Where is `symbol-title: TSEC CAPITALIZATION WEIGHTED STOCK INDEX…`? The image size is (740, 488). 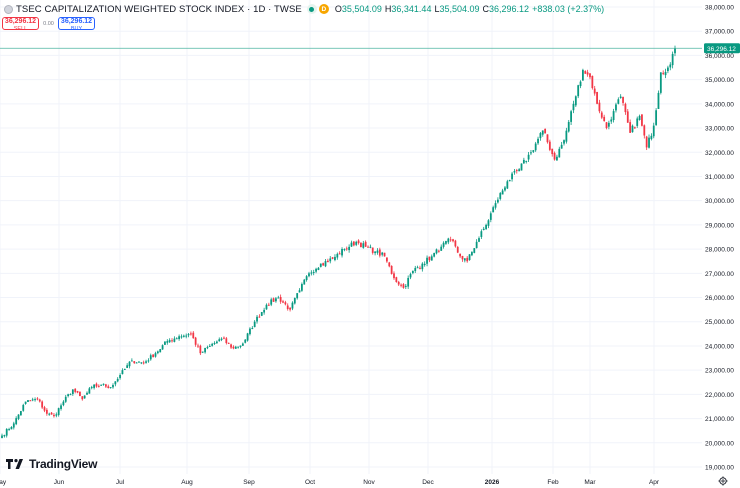 symbol-title: TSEC CAPITALIZATION WEIGHTED STOCK INDEX… is located at coordinates (159, 9).